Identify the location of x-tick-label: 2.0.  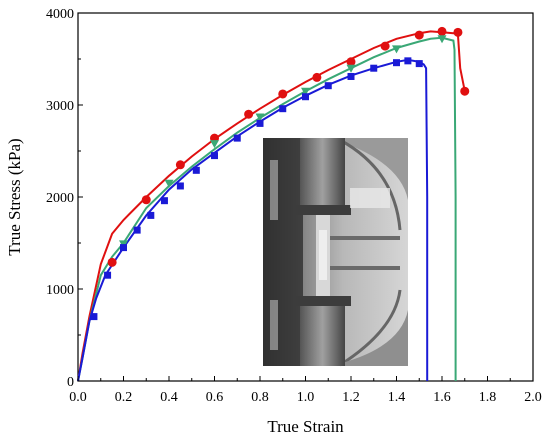
(533, 397).